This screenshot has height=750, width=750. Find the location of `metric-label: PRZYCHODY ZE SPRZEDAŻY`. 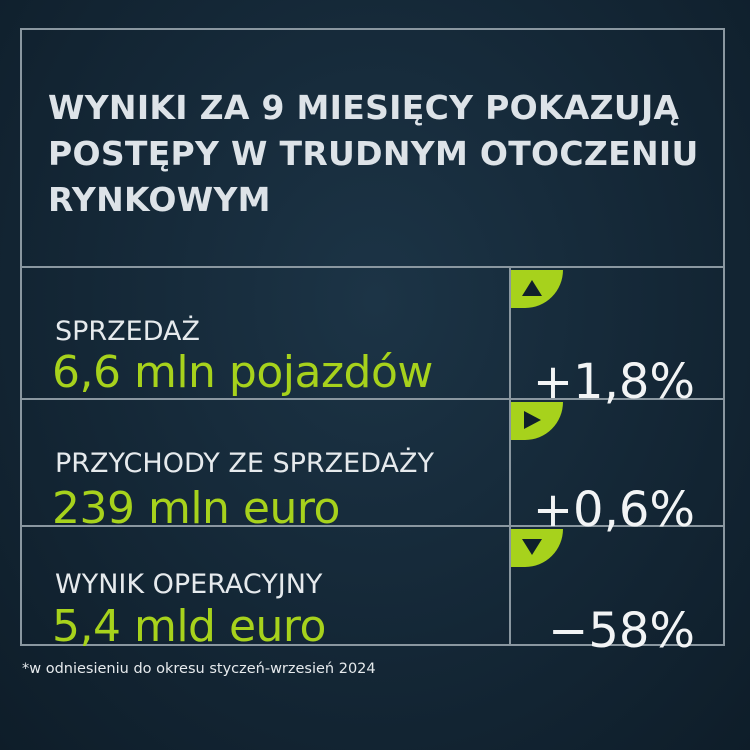

metric-label: PRZYCHODY ZE SPRZEDAŻY is located at coordinates (245, 463).